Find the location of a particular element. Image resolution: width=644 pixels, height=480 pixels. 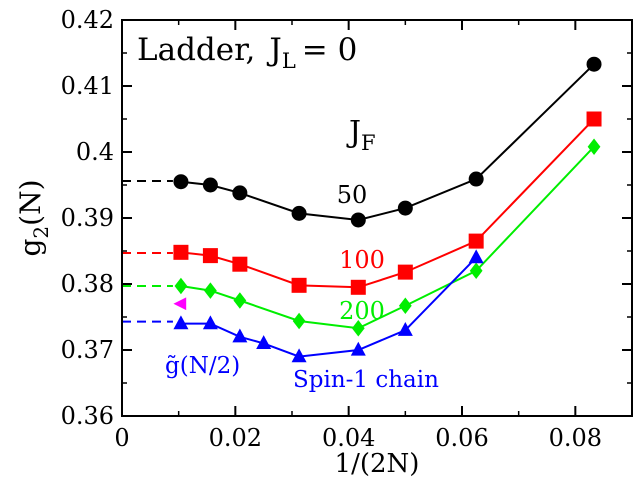

x-axis-label: 1/(2N) is located at coordinates (377, 464).